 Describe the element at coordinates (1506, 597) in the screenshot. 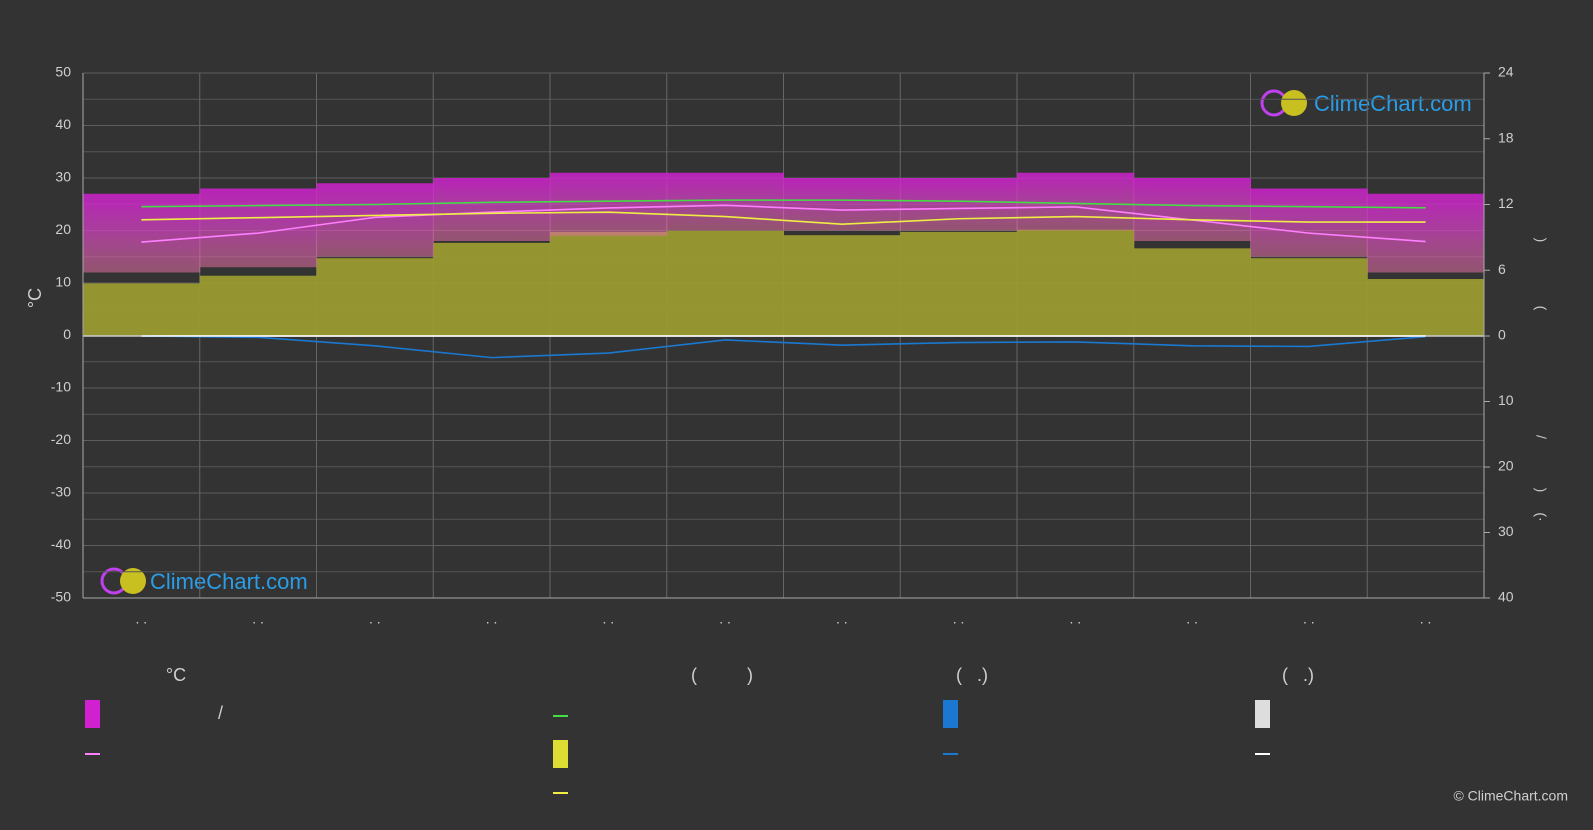

I see `precip-tick-label: 40` at that location.